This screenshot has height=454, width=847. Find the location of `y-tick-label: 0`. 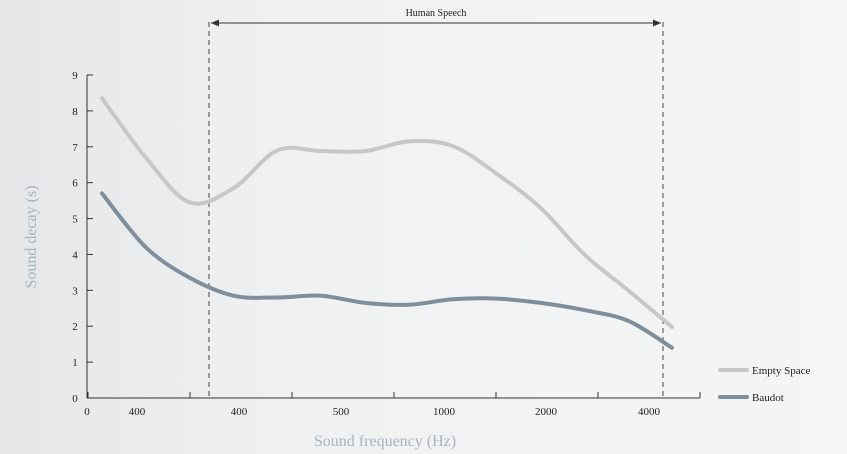

y-tick-label: 0 is located at coordinates (75, 399).